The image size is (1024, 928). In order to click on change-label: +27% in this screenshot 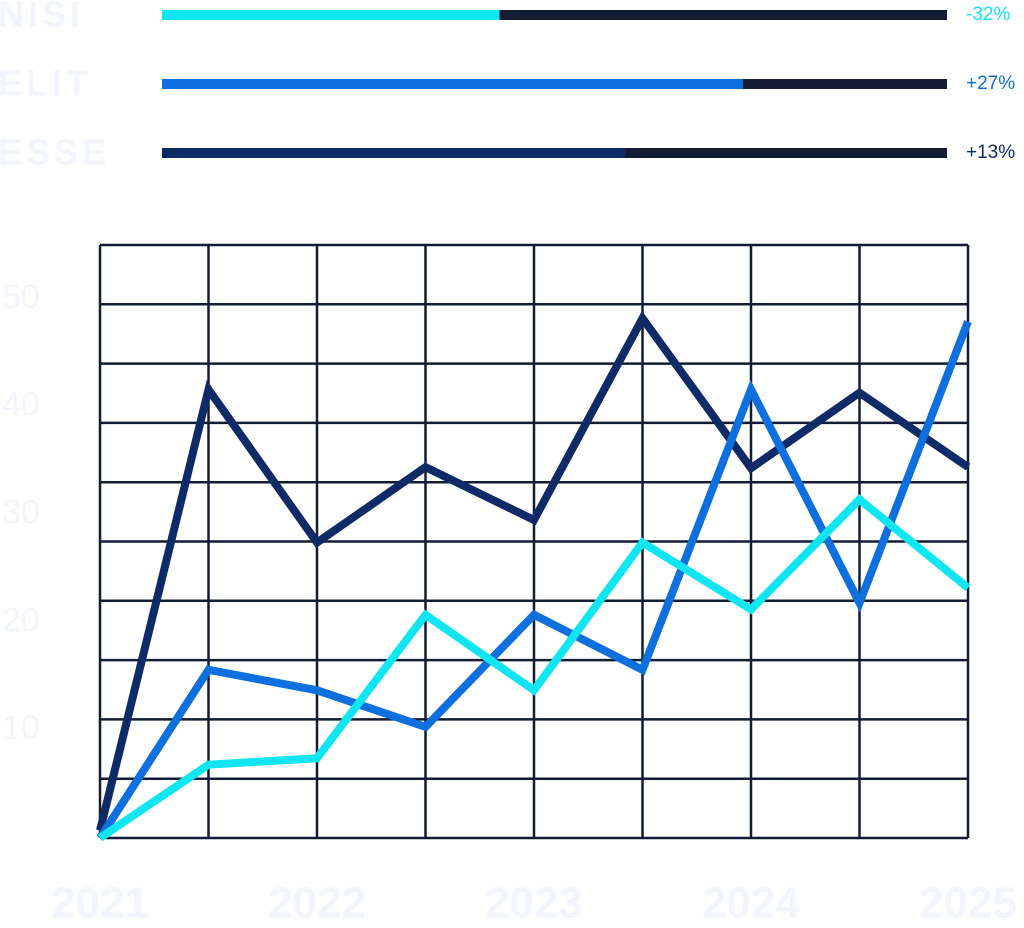, I will do `click(990, 83)`.